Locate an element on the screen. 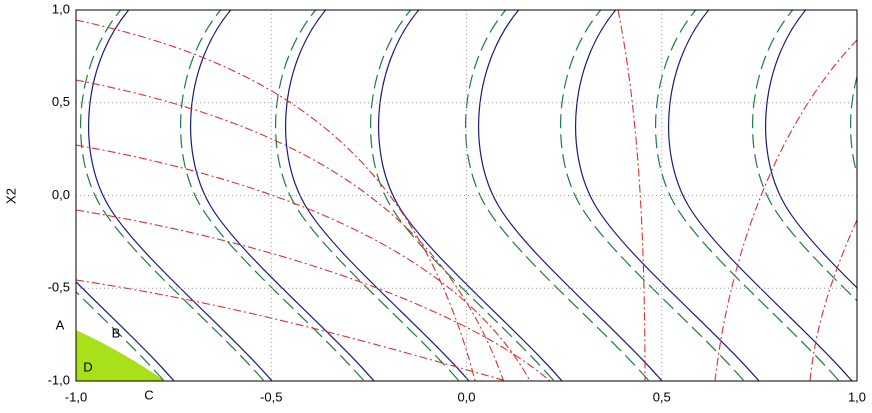 Image resolution: width=872 pixels, height=413 pixels. x-tick-label: 0,5 is located at coordinates (662, 396).